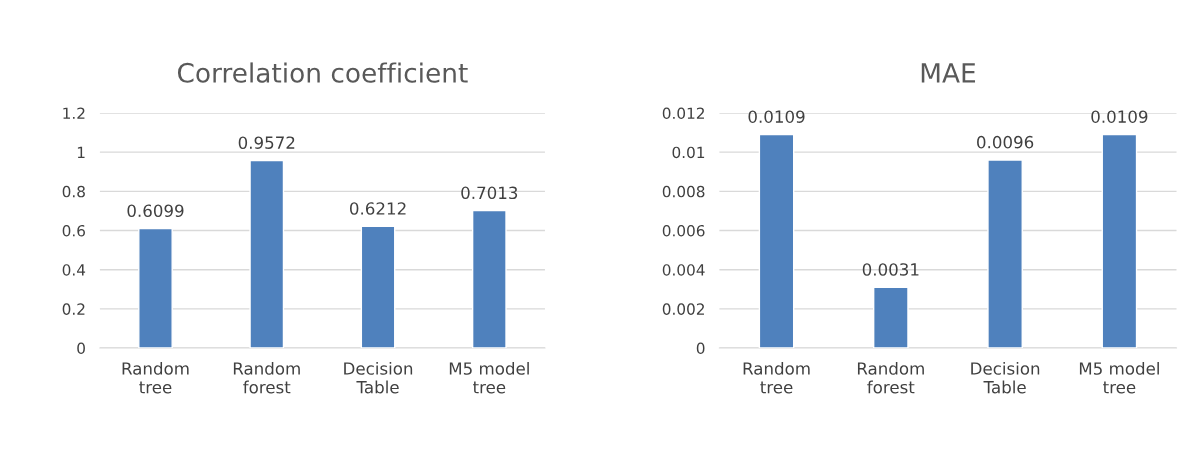 The image size is (1203, 452). What do you see at coordinates (1005, 142) in the screenshot?
I see `data-label: 0.0096` at bounding box center [1005, 142].